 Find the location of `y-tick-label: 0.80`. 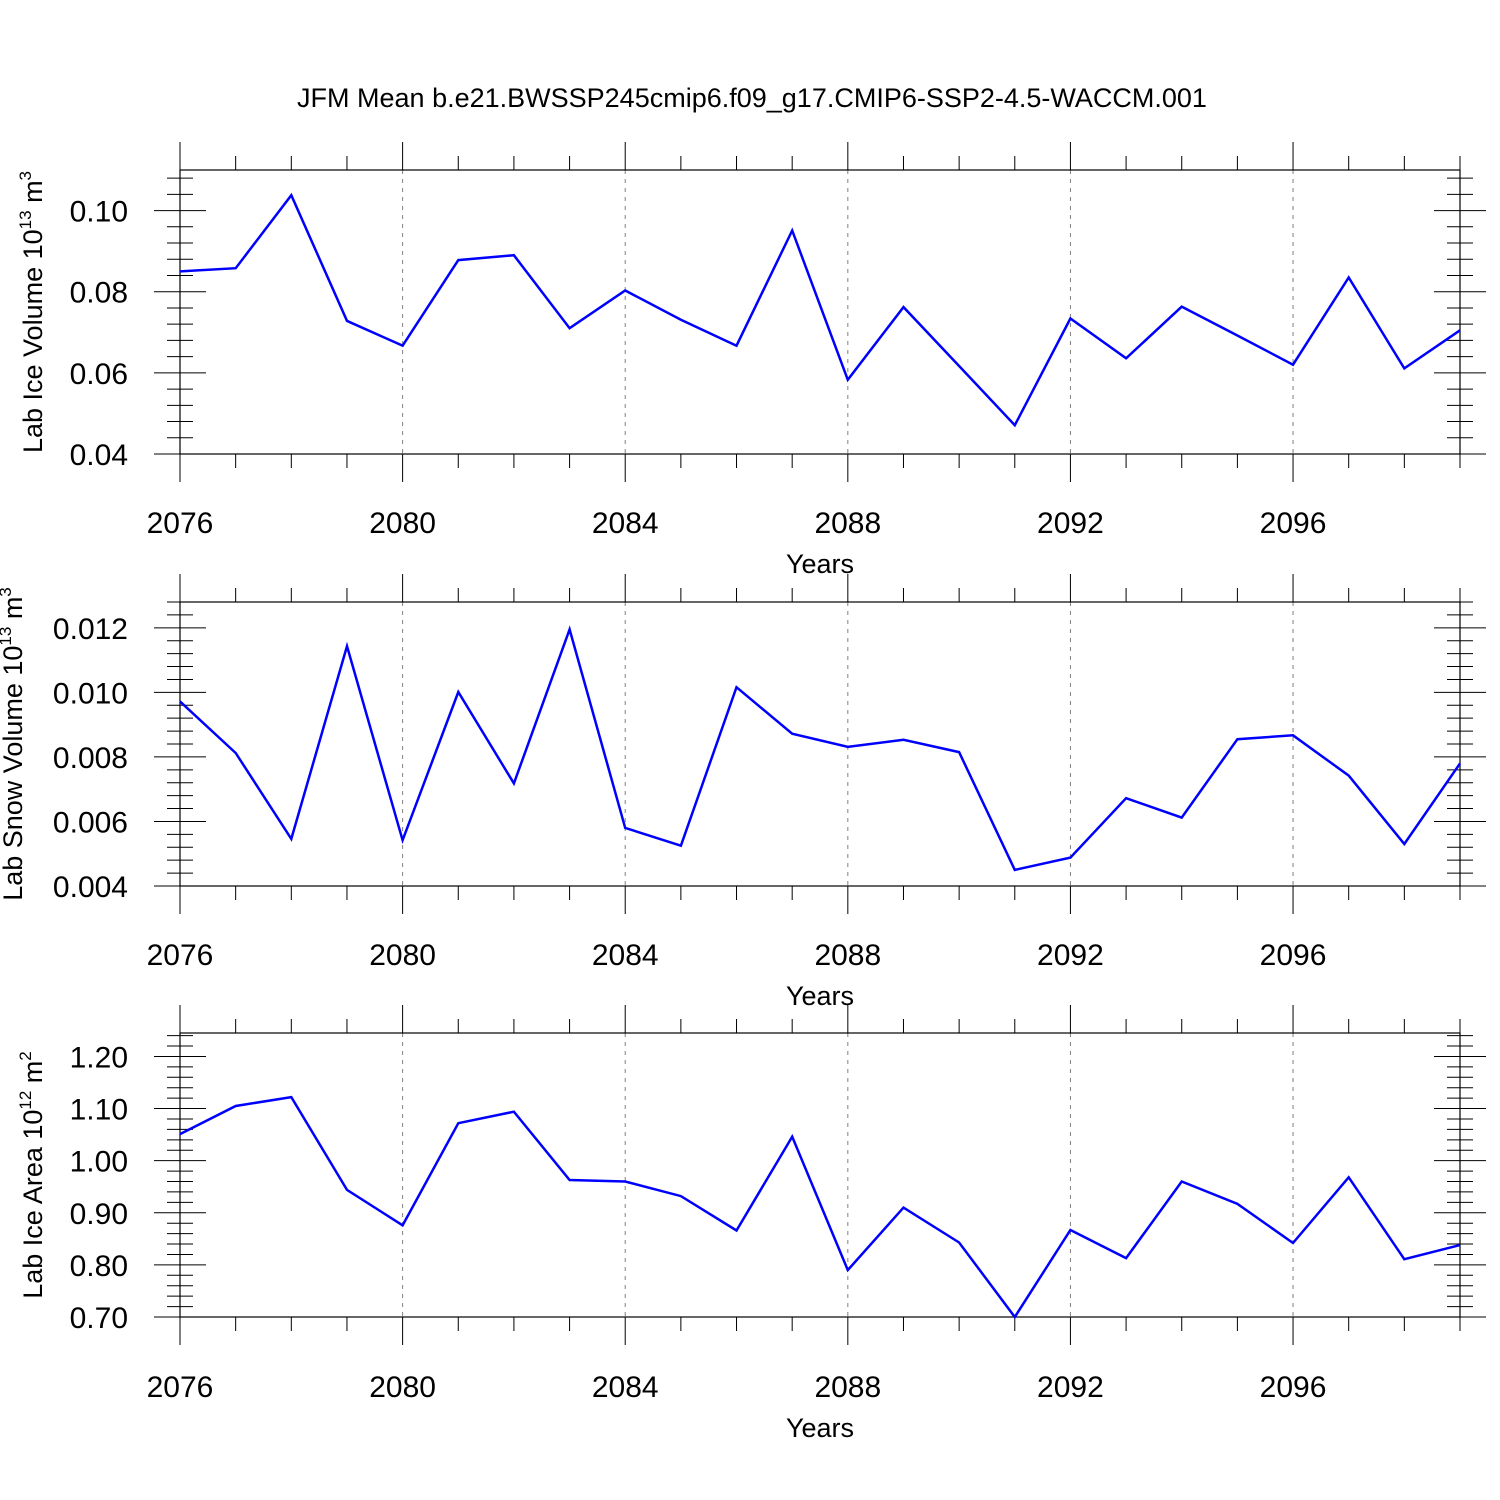

y-tick-label: 0.80 is located at coordinates (99, 1266).